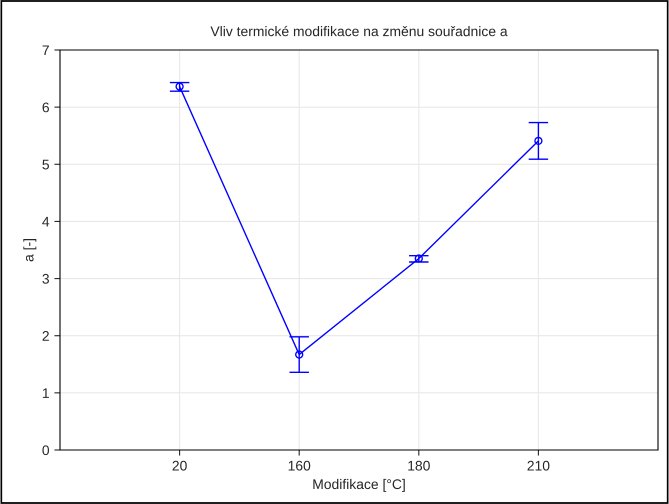 The width and height of the screenshot is (669, 504). Describe the element at coordinates (539, 465) in the screenshot. I see `x-tick-label: 210` at that location.